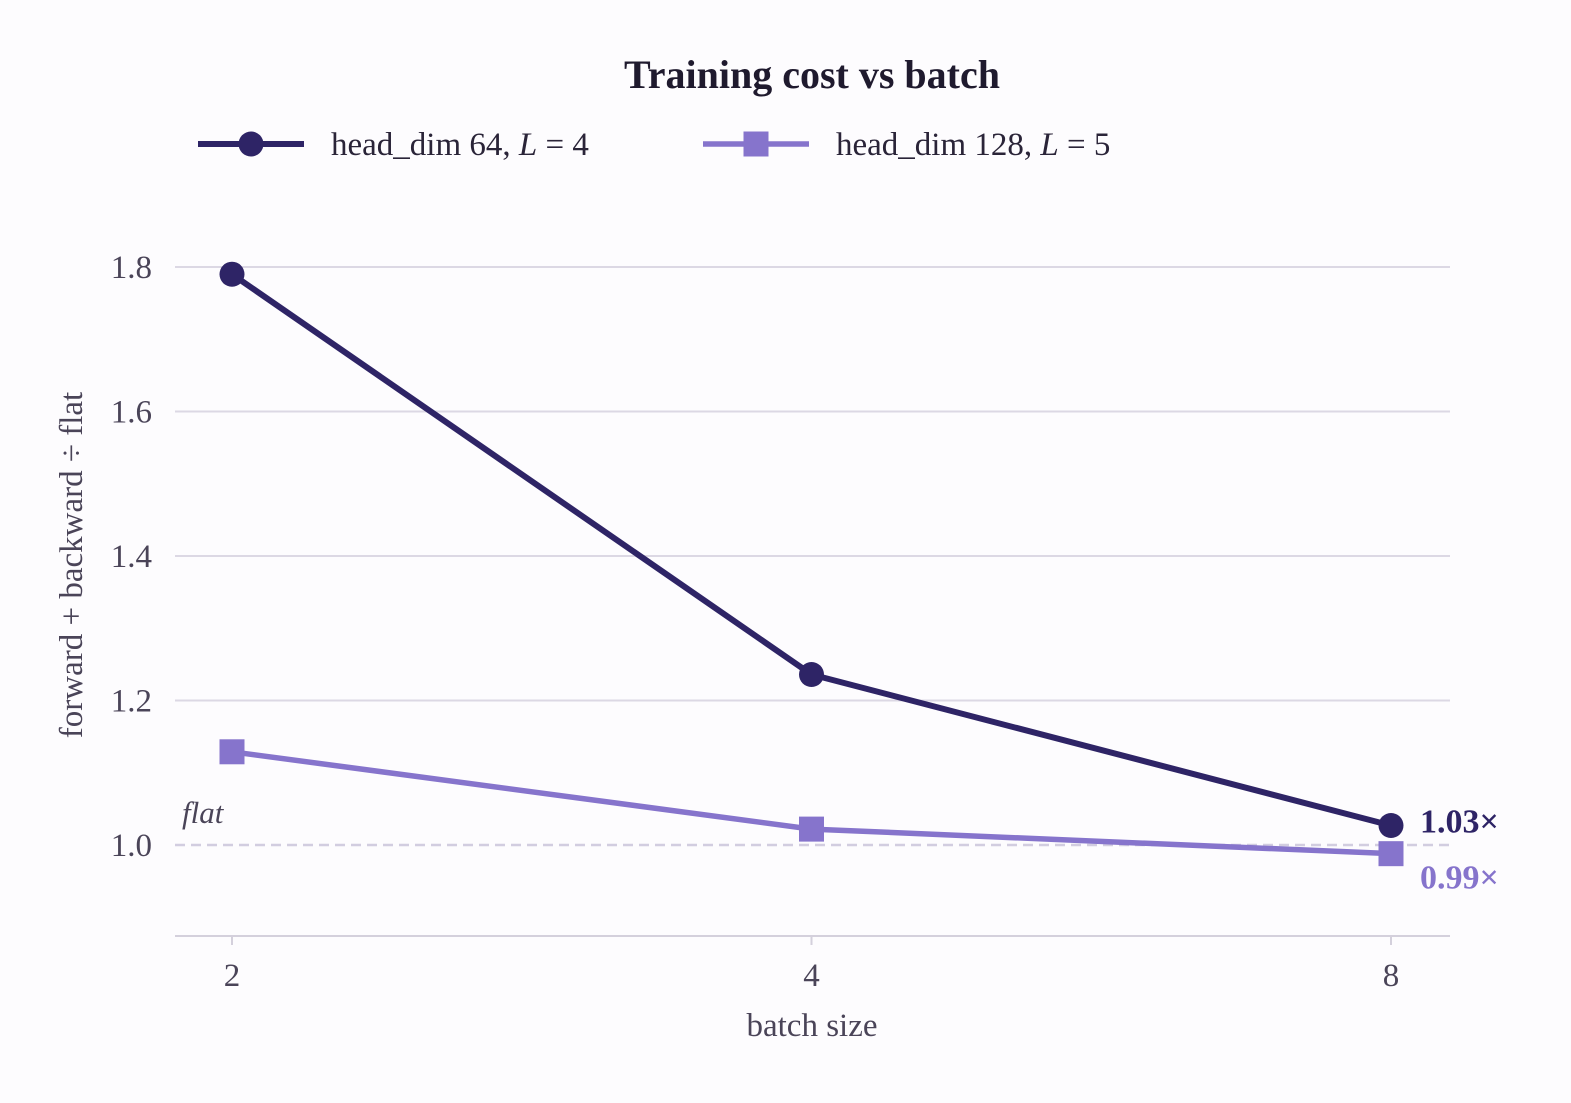 The width and height of the screenshot is (1571, 1103). Describe the element at coordinates (131, 268) in the screenshot. I see `y-tick-label: 1.8` at that location.